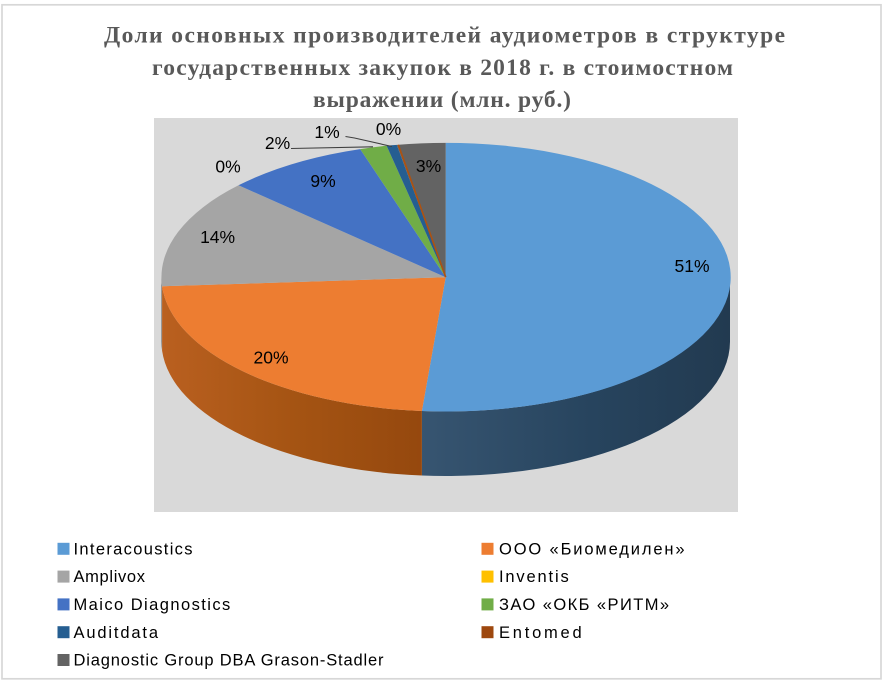 The image size is (886, 682). What do you see at coordinates (152, 605) in the screenshot?
I see `svg-text: Maico Diagnostics` at bounding box center [152, 605].